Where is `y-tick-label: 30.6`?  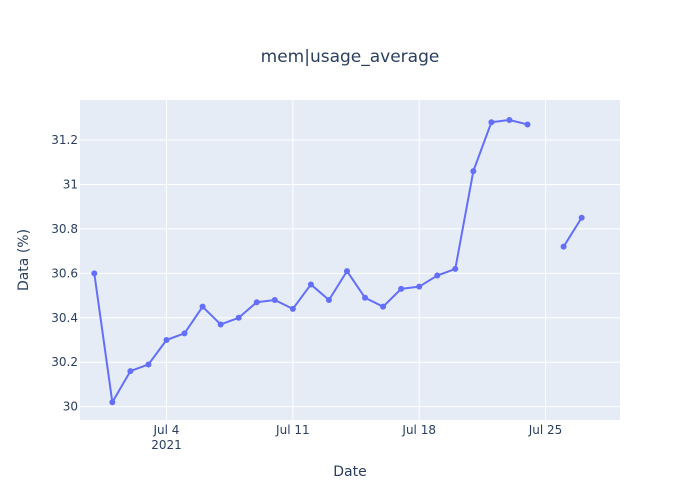
y-tick-label: 30.6 is located at coordinates (64, 273).